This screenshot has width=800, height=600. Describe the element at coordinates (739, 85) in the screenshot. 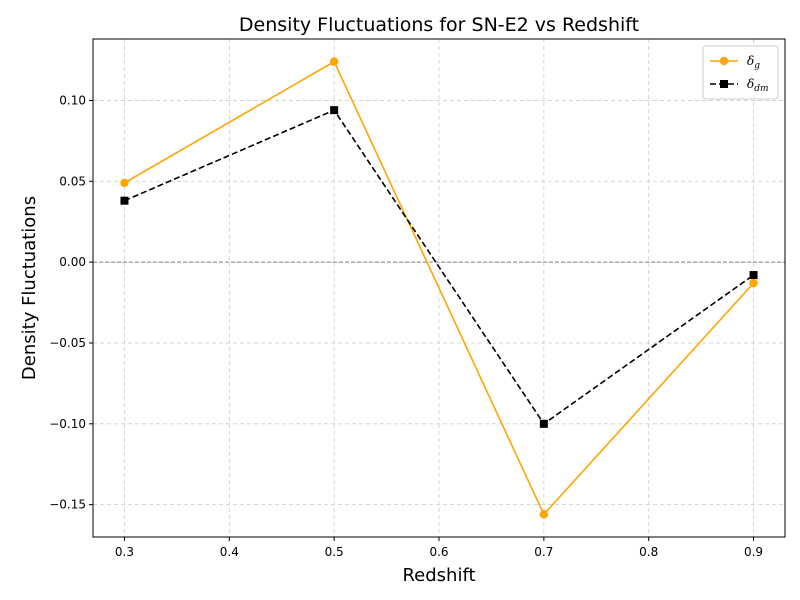

I see `legend-item: δdm` at that location.